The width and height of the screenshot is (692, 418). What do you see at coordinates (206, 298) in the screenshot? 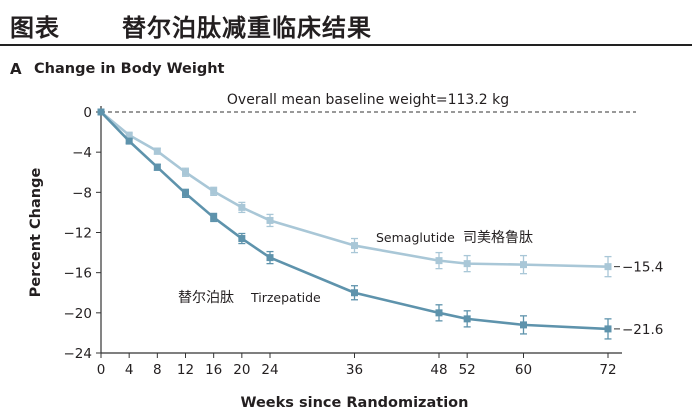
I see `tirzepatide-label-cn: 替尔泊肽` at bounding box center [206, 298].